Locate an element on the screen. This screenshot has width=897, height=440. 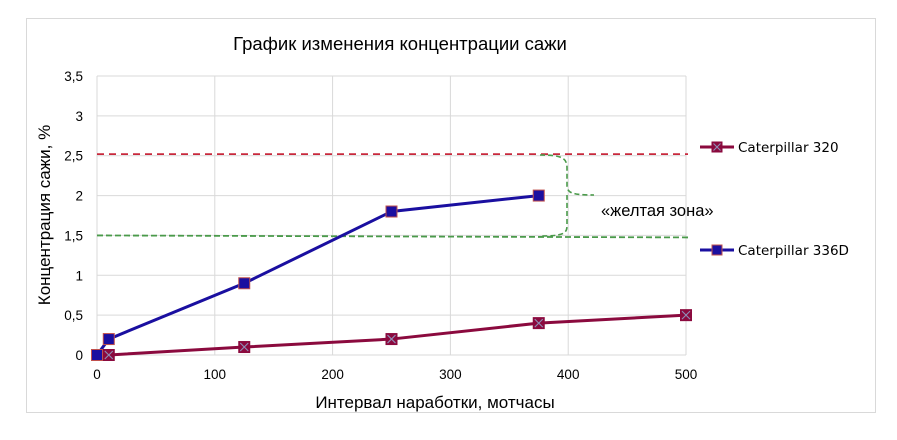
legend-label: Caterpillar 320 is located at coordinates (788, 148).